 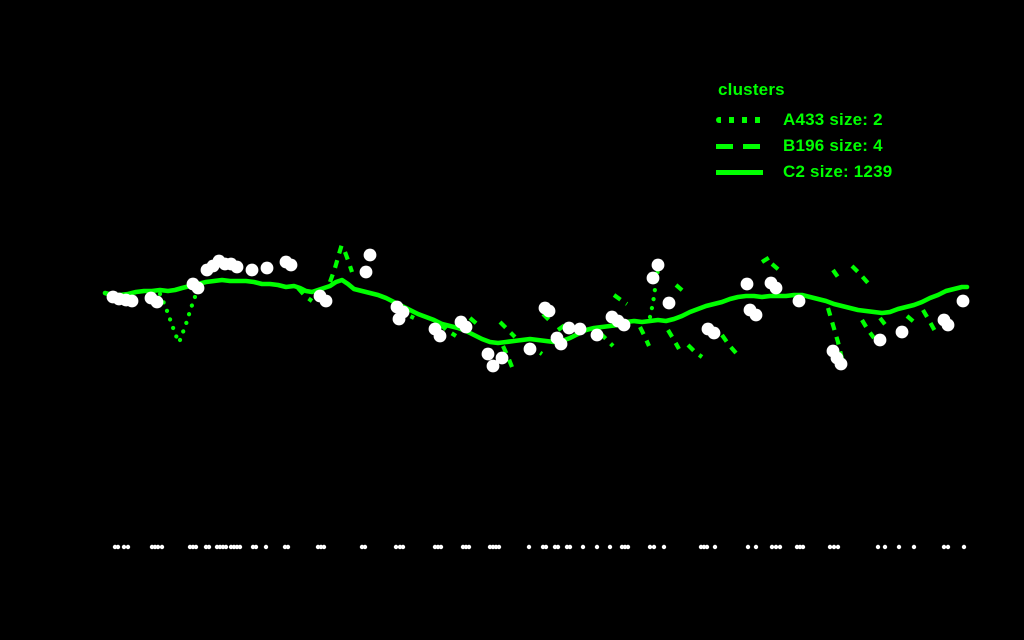 What do you see at coordinates (833, 145) in the screenshot?
I see `legend-label: B196 size: 4` at bounding box center [833, 145].